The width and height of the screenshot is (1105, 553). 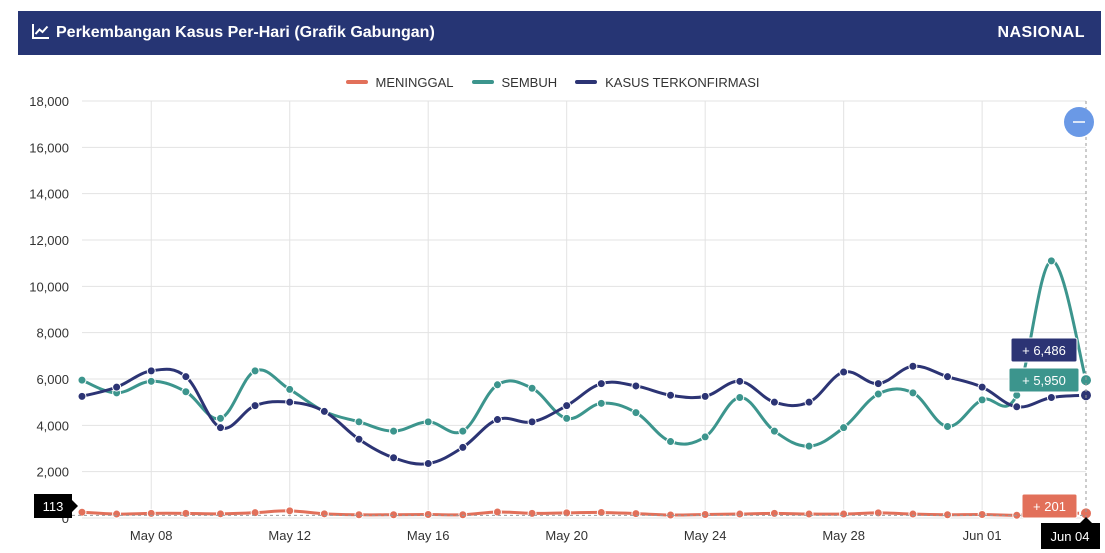 I want to click on chart-legend: MENINGGAL SEMBUH KASUS TERKONFIRMASI, so click(x=552, y=82).